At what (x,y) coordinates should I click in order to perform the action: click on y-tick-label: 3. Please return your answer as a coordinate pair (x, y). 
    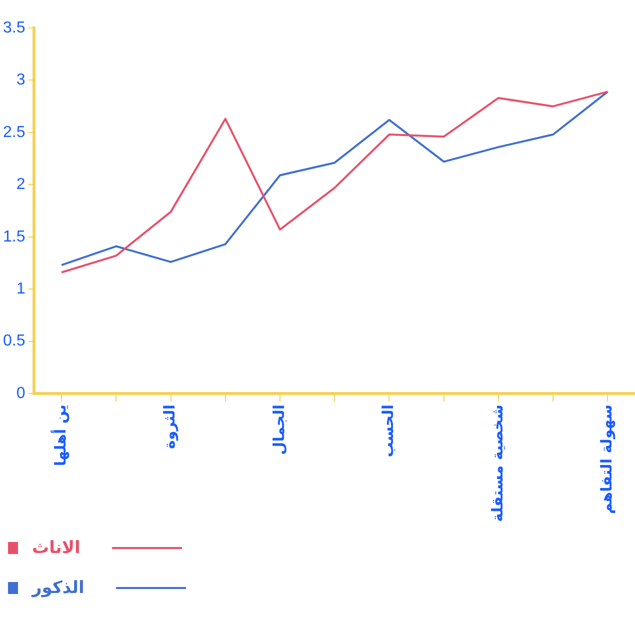
    Looking at the image, I should click on (21, 80).